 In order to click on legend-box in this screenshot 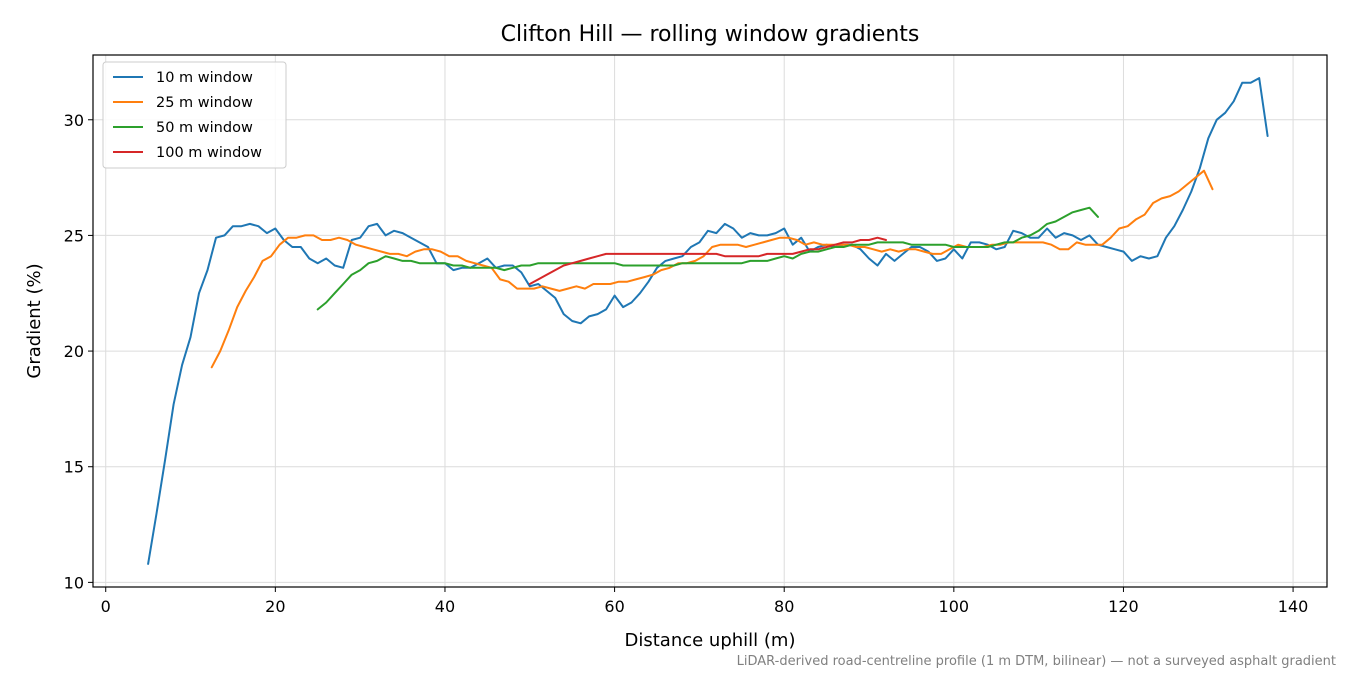, I will do `click(194, 115)`.